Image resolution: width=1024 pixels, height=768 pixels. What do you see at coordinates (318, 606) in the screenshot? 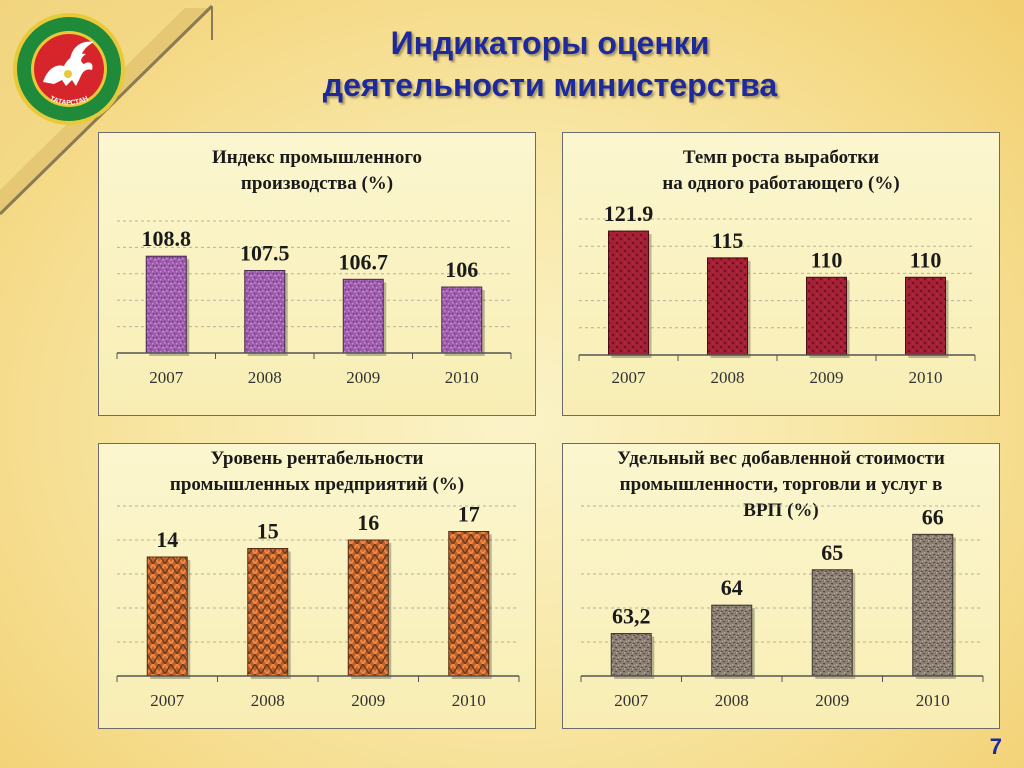
I see `bar-chart: 14 2007 15 2008 16 2009 17 2010` at bounding box center [318, 606].